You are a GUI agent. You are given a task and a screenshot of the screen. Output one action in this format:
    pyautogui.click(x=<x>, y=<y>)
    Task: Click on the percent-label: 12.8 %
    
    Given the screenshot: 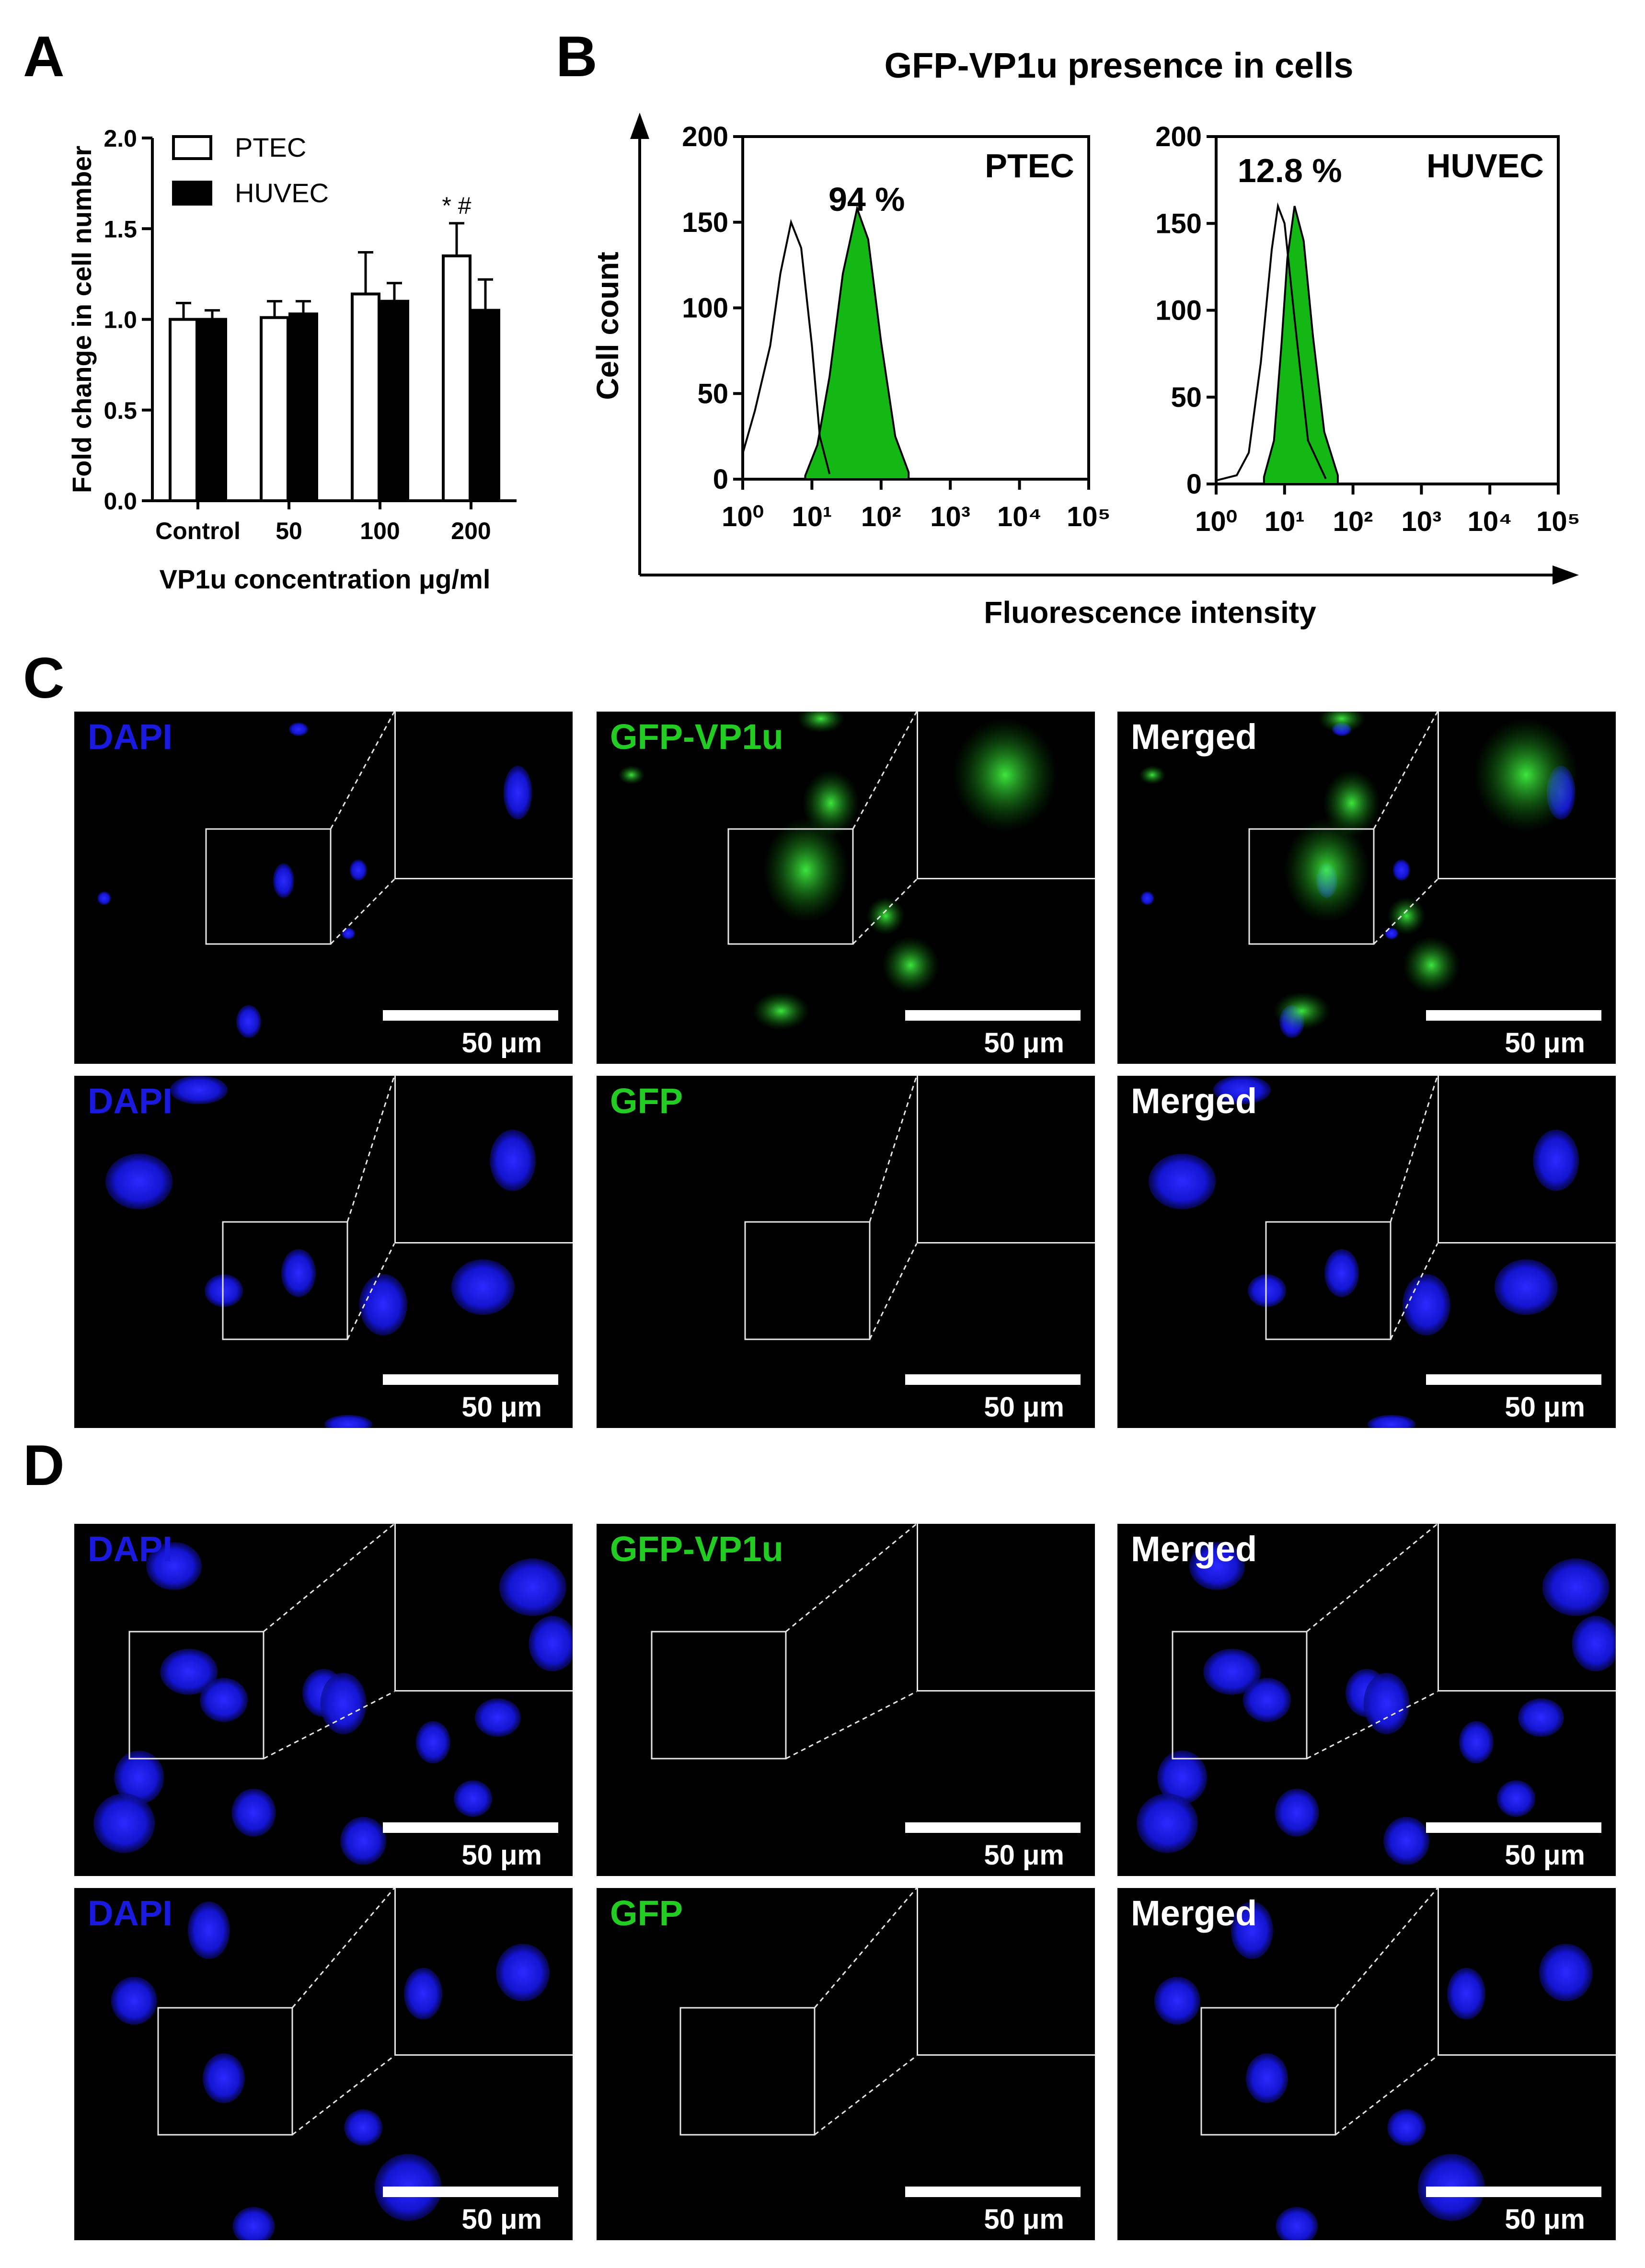 What is the action you would take?
    pyautogui.click(x=1290, y=170)
    